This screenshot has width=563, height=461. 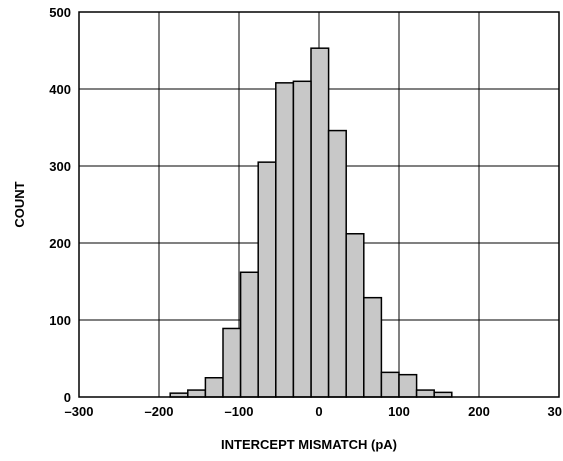 I want to click on x-tick-label: –100, so click(x=239, y=411).